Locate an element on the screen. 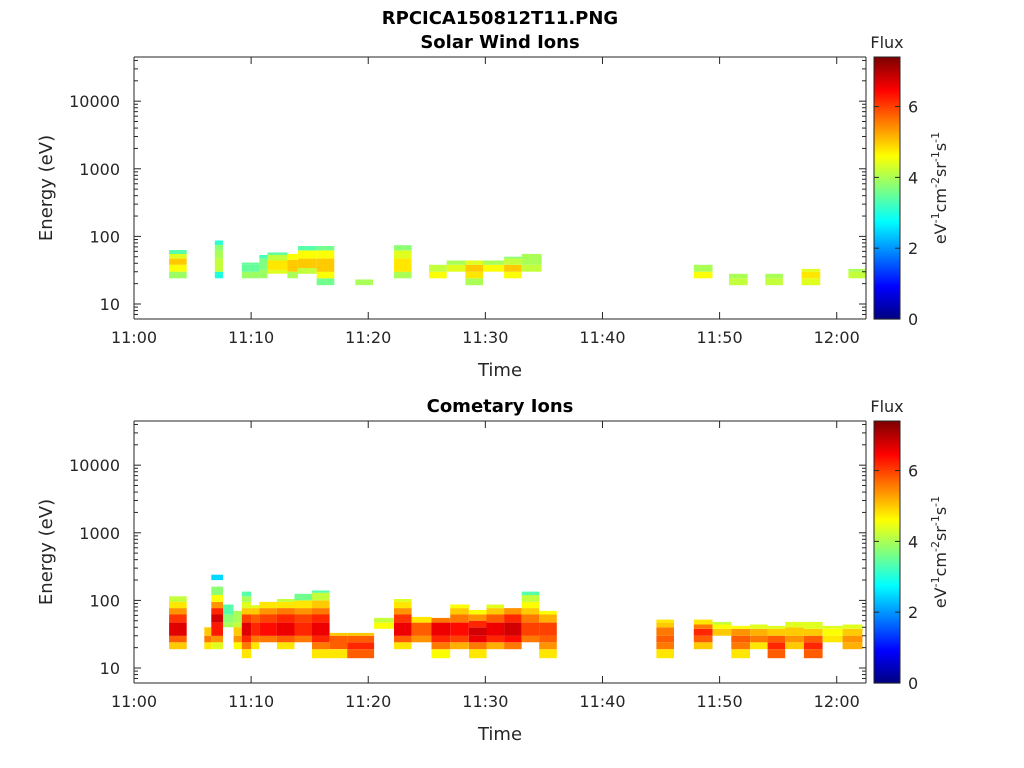 The width and height of the screenshot is (1024, 768). y-tick-label: 1000 is located at coordinates (99, 533).